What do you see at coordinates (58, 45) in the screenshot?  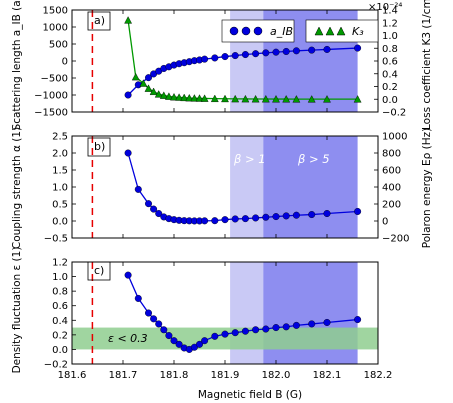 I see `ytick-left-label: 500` at bounding box center [58, 45].